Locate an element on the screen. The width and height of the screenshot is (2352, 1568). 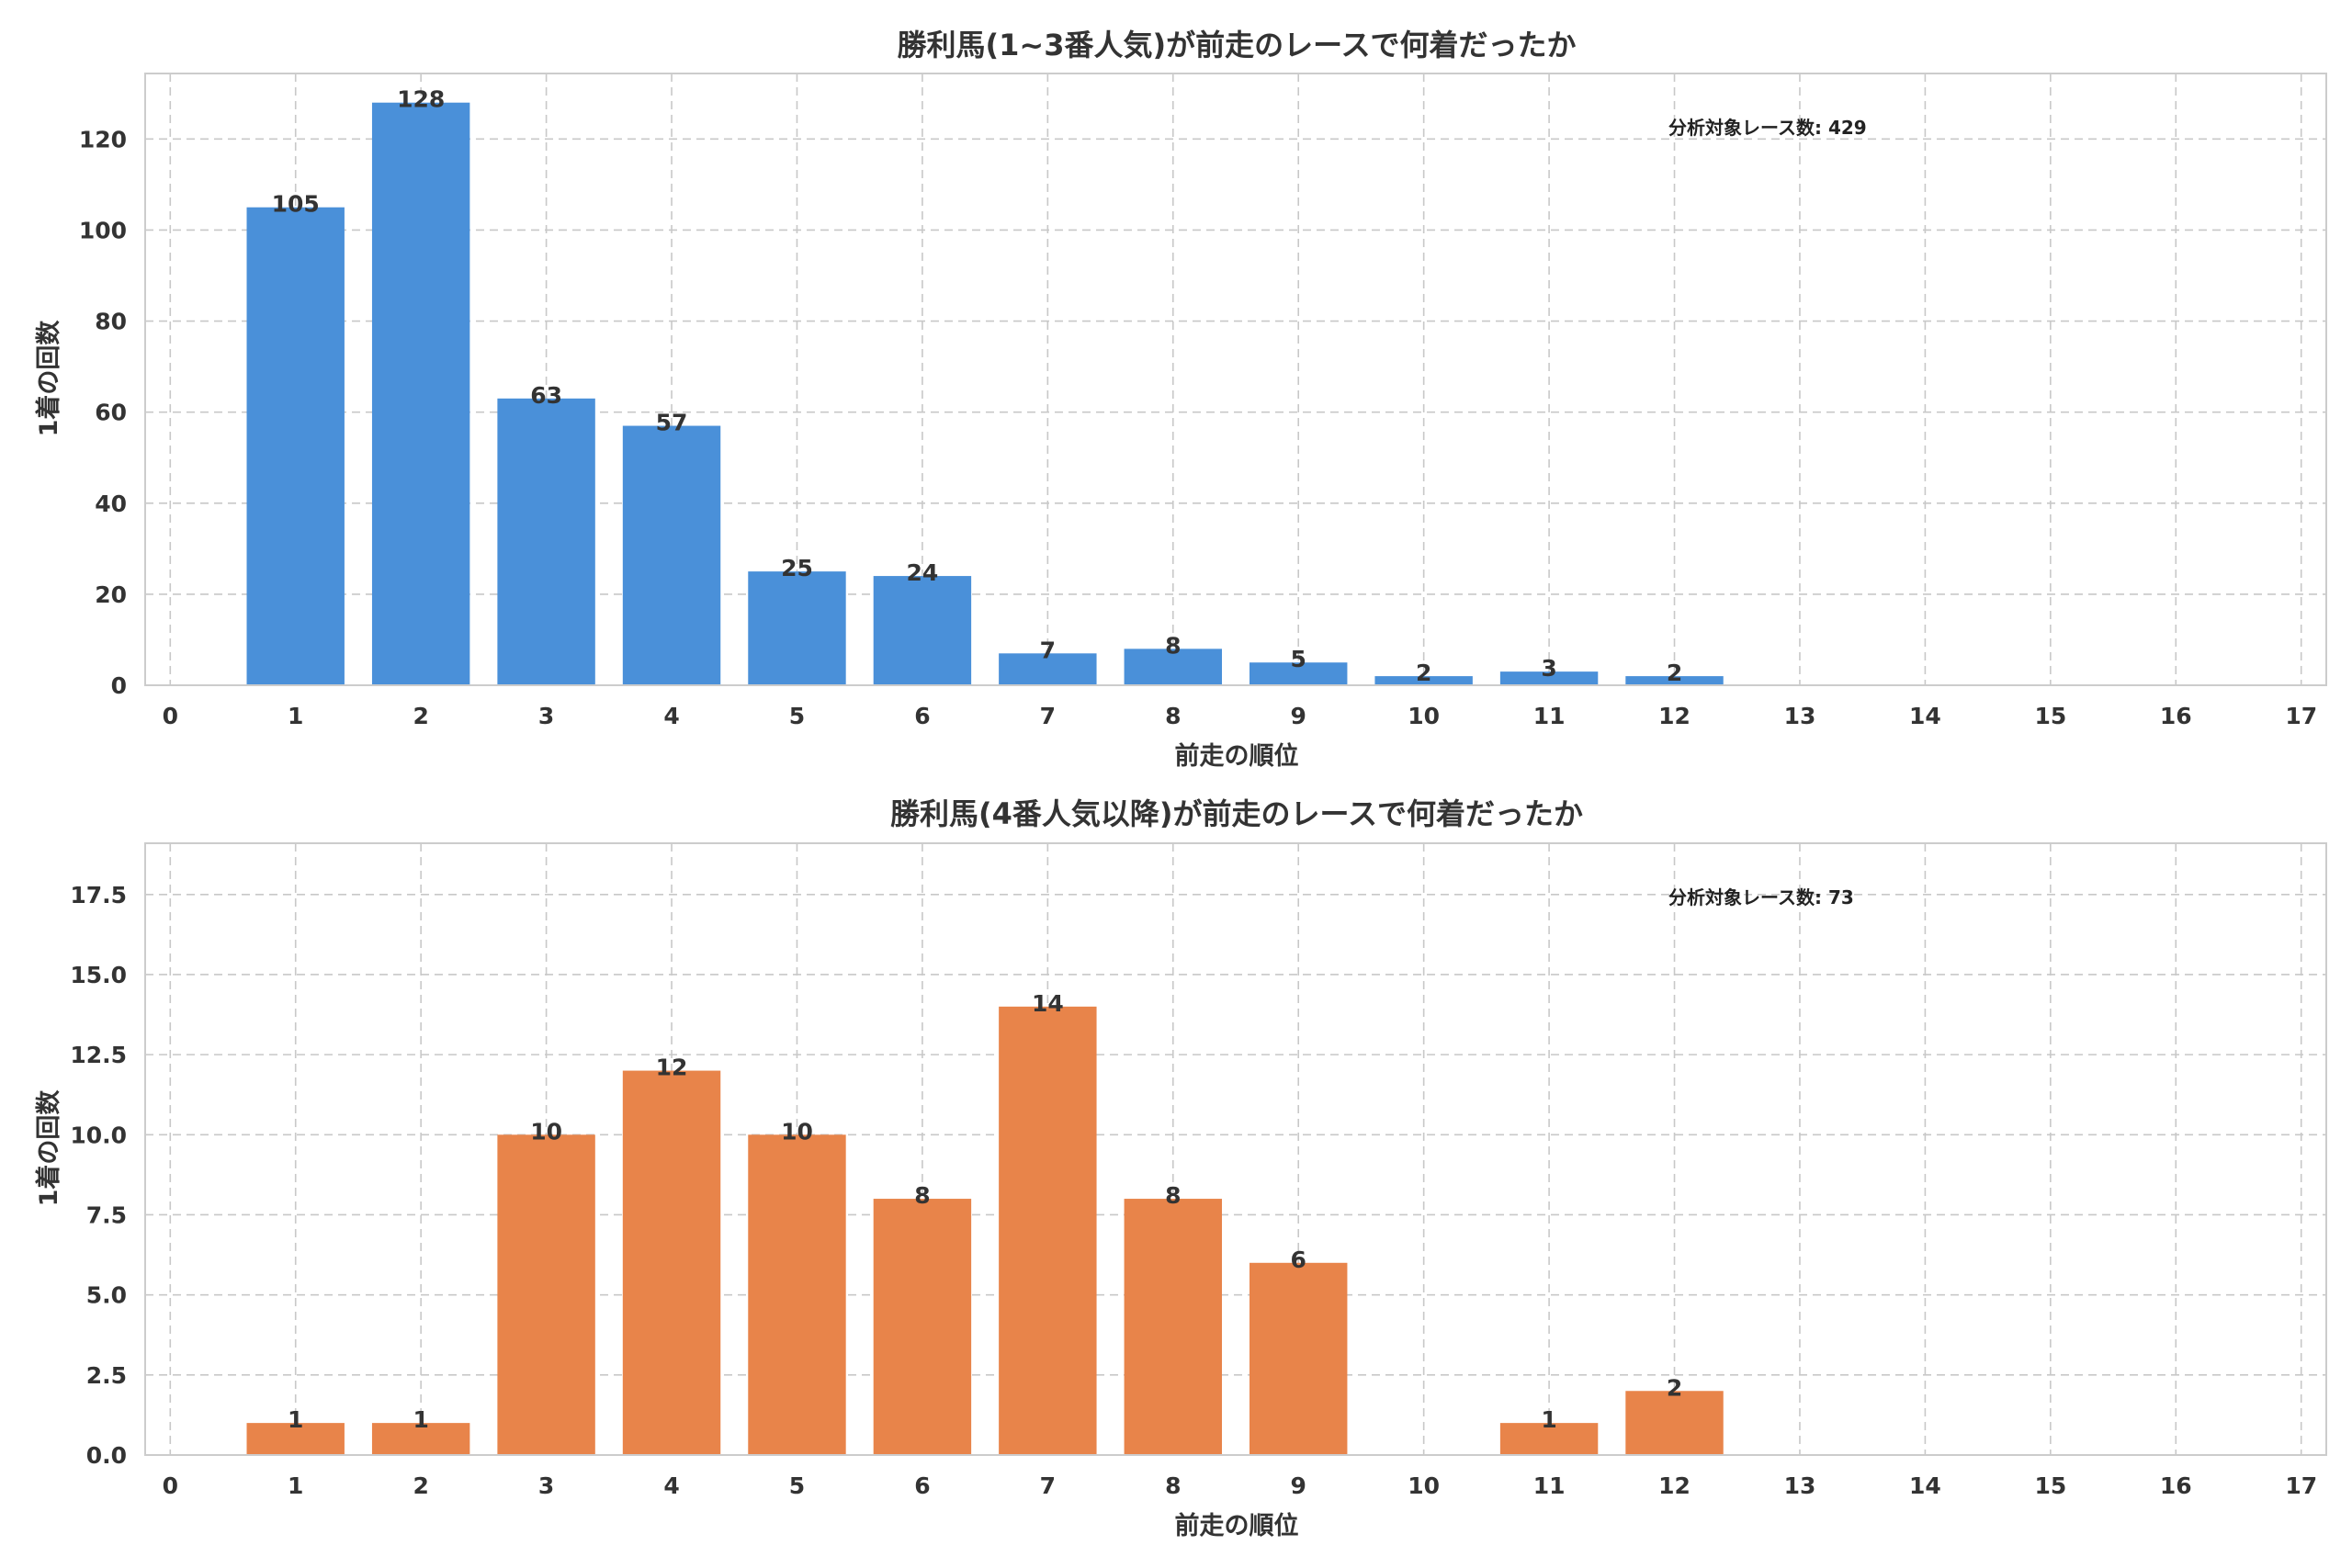
y-tick-label: 60 is located at coordinates (111, 413).